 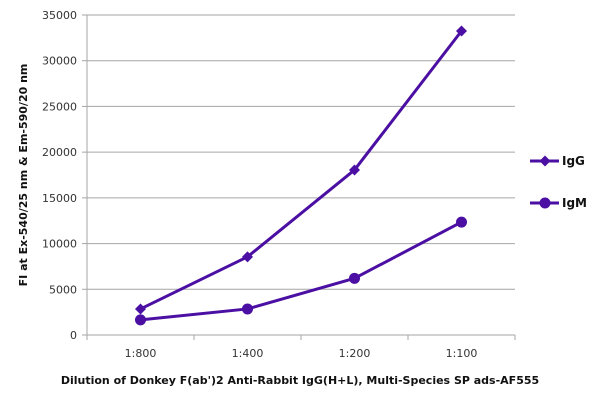 What do you see at coordinates (573, 161) in the screenshot?
I see `legend-label: IgG` at bounding box center [573, 161].